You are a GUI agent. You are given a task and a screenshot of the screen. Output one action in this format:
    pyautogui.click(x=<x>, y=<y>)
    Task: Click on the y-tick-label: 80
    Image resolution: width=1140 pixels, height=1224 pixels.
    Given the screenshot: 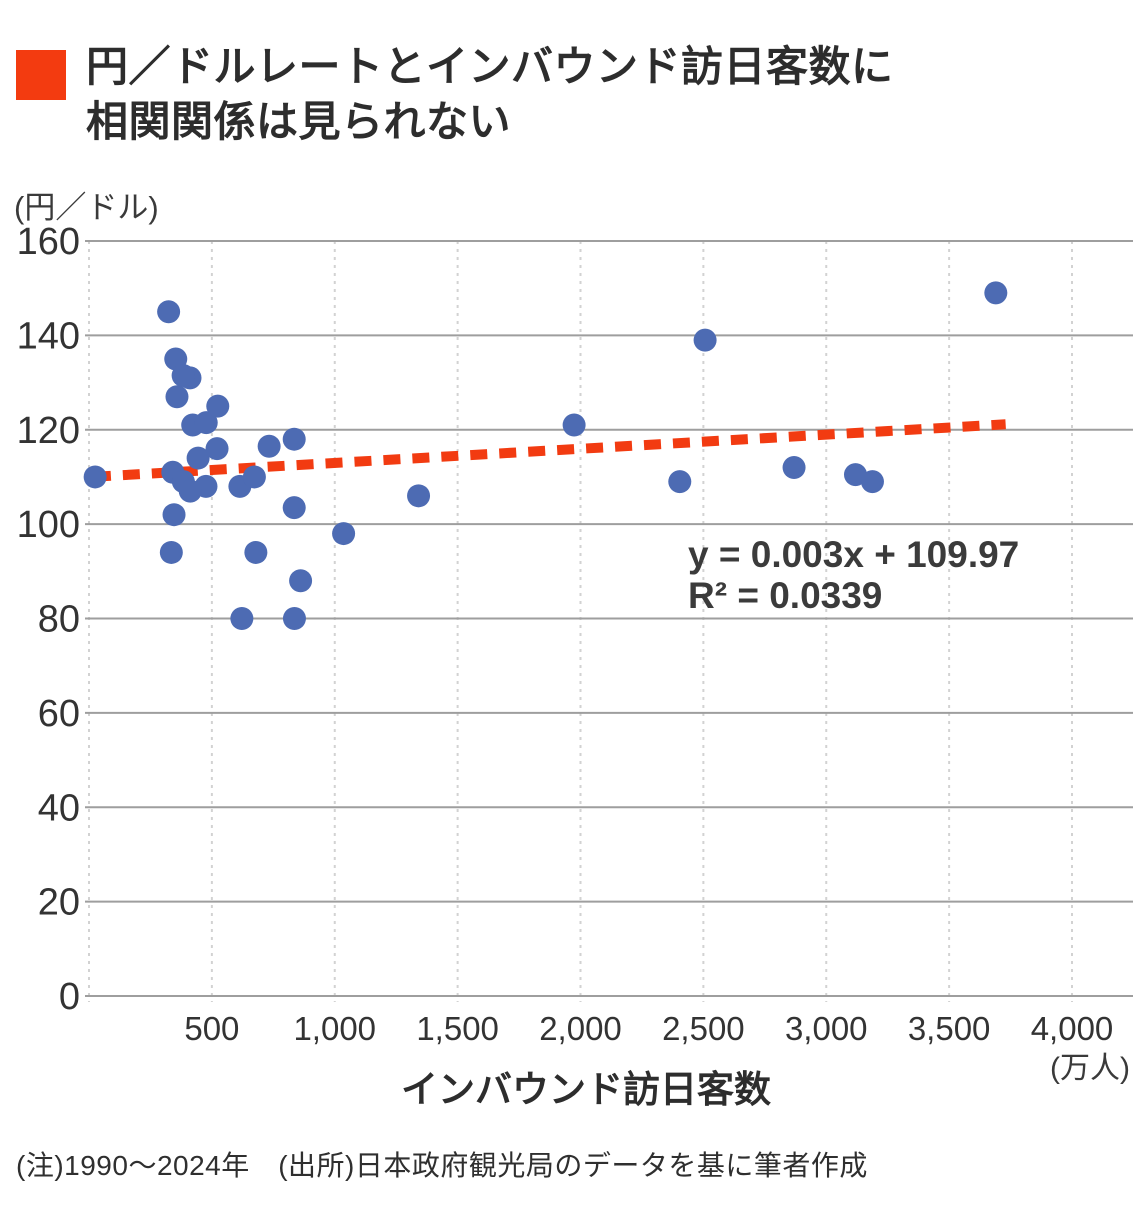 What is the action you would take?
    pyautogui.click(x=59, y=620)
    